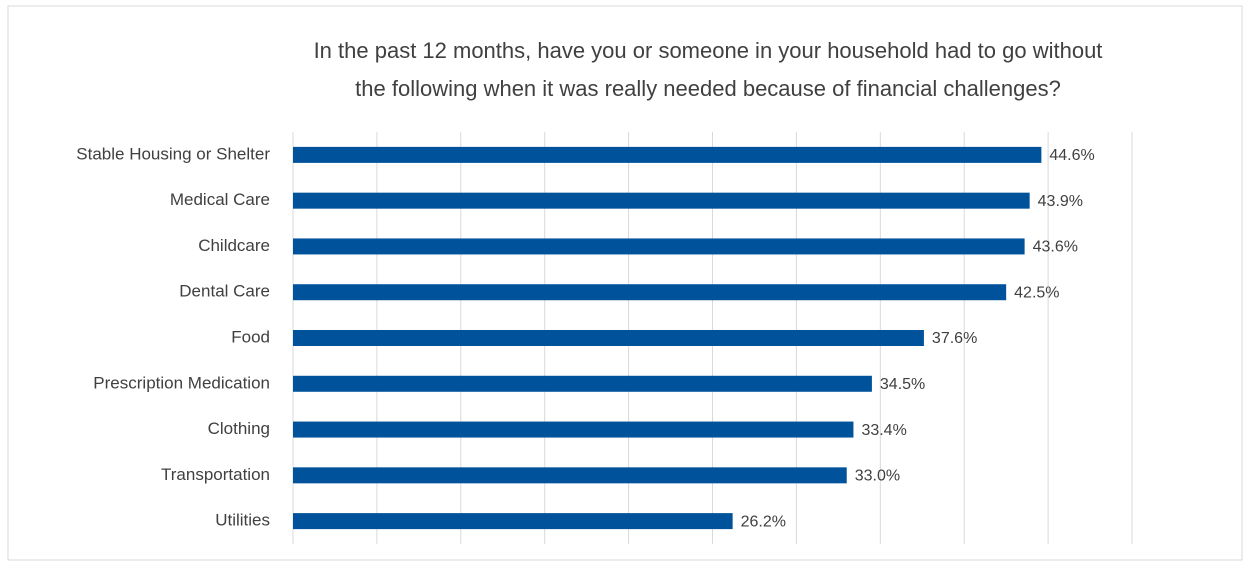  What do you see at coordinates (250, 336) in the screenshot?
I see `y-tick-label: Food` at bounding box center [250, 336].